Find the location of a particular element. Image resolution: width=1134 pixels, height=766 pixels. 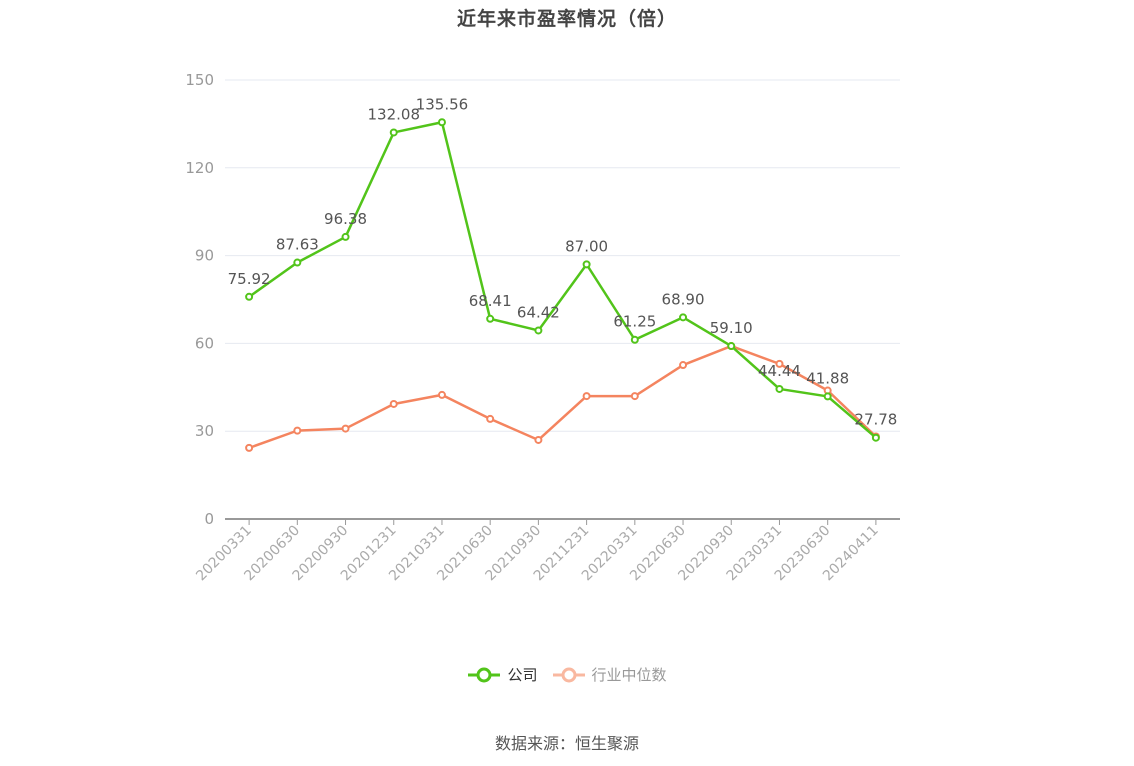

data-label: 87.63 is located at coordinates (297, 245).